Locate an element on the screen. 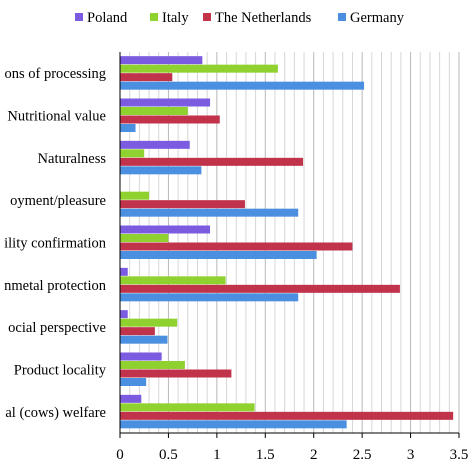 This screenshot has height=474, width=474. category-label: Naturalness is located at coordinates (72, 159).